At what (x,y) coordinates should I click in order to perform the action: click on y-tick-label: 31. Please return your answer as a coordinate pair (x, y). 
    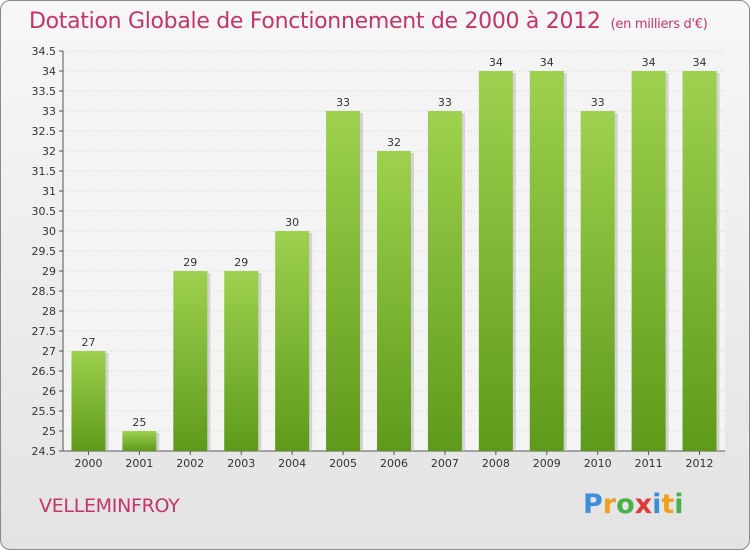
    Looking at the image, I should click on (49, 191).